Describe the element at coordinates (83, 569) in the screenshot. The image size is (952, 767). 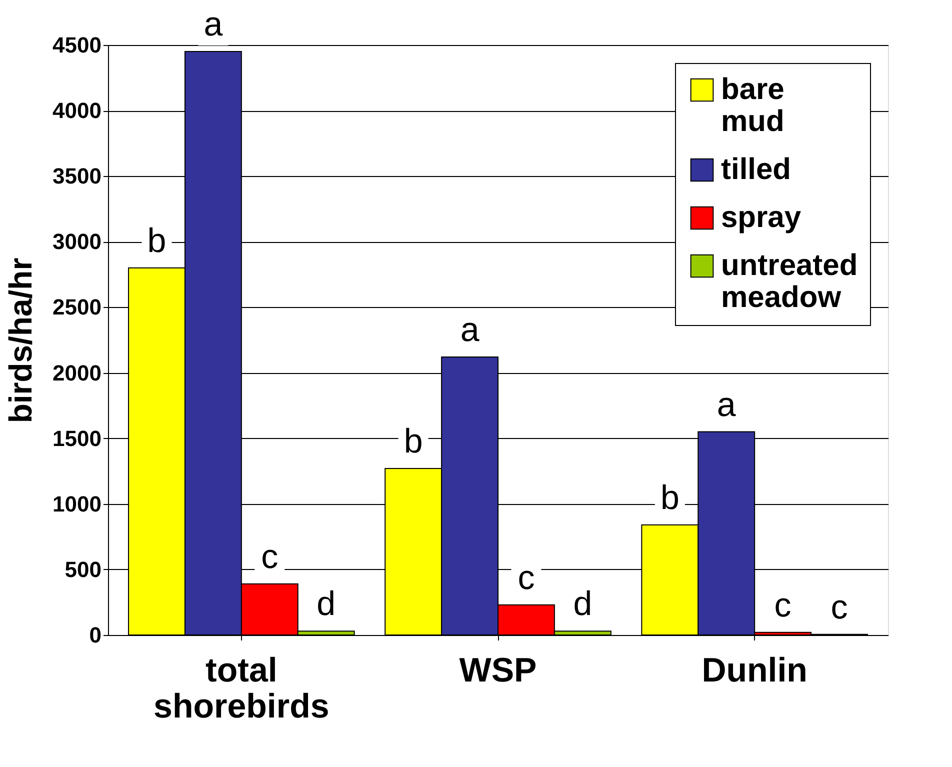
I see `y-tick-label: 500` at that location.